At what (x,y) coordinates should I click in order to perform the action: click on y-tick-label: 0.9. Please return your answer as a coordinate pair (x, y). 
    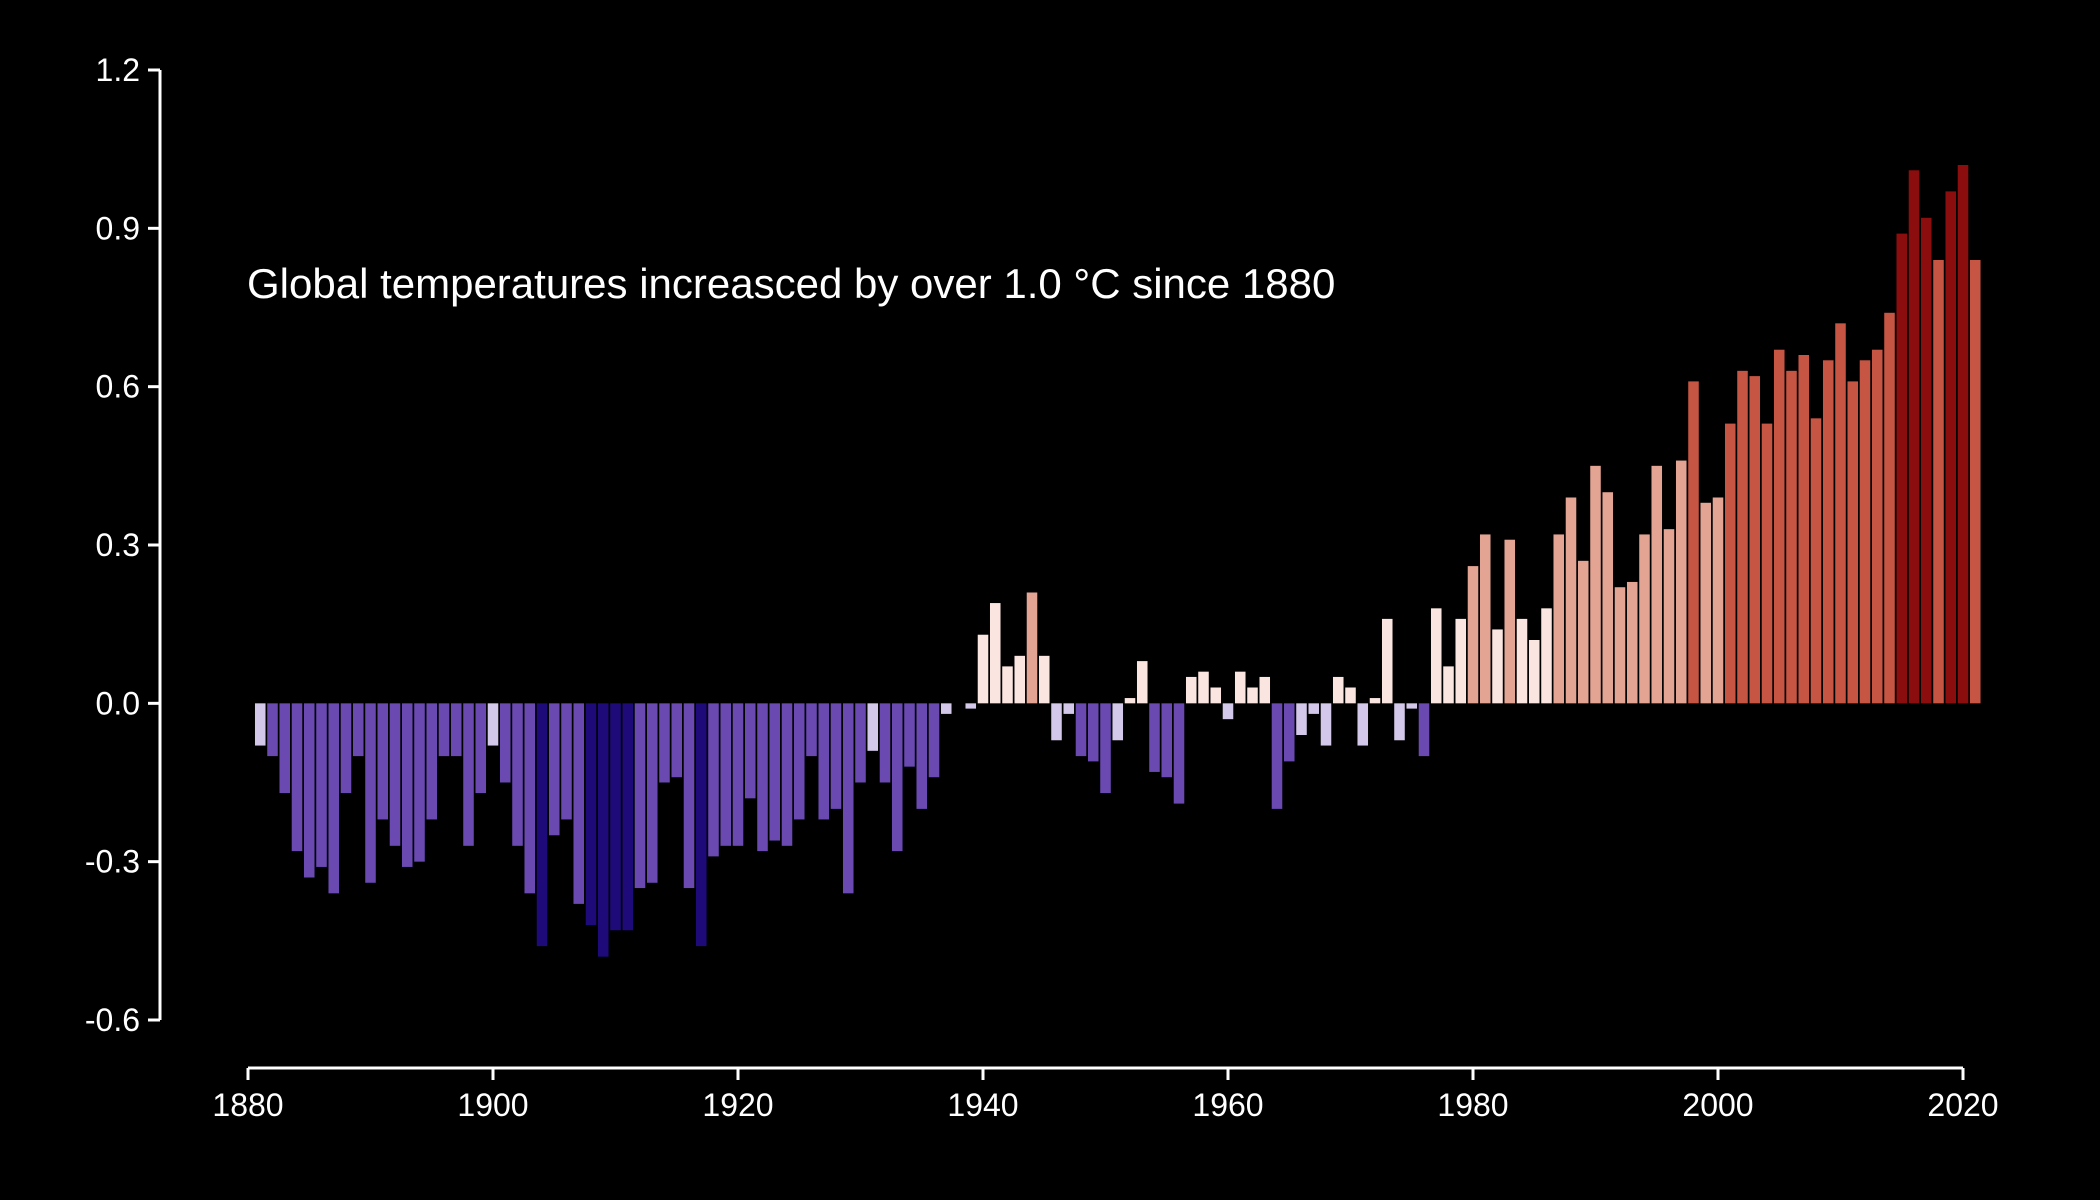
    Looking at the image, I should click on (118, 228).